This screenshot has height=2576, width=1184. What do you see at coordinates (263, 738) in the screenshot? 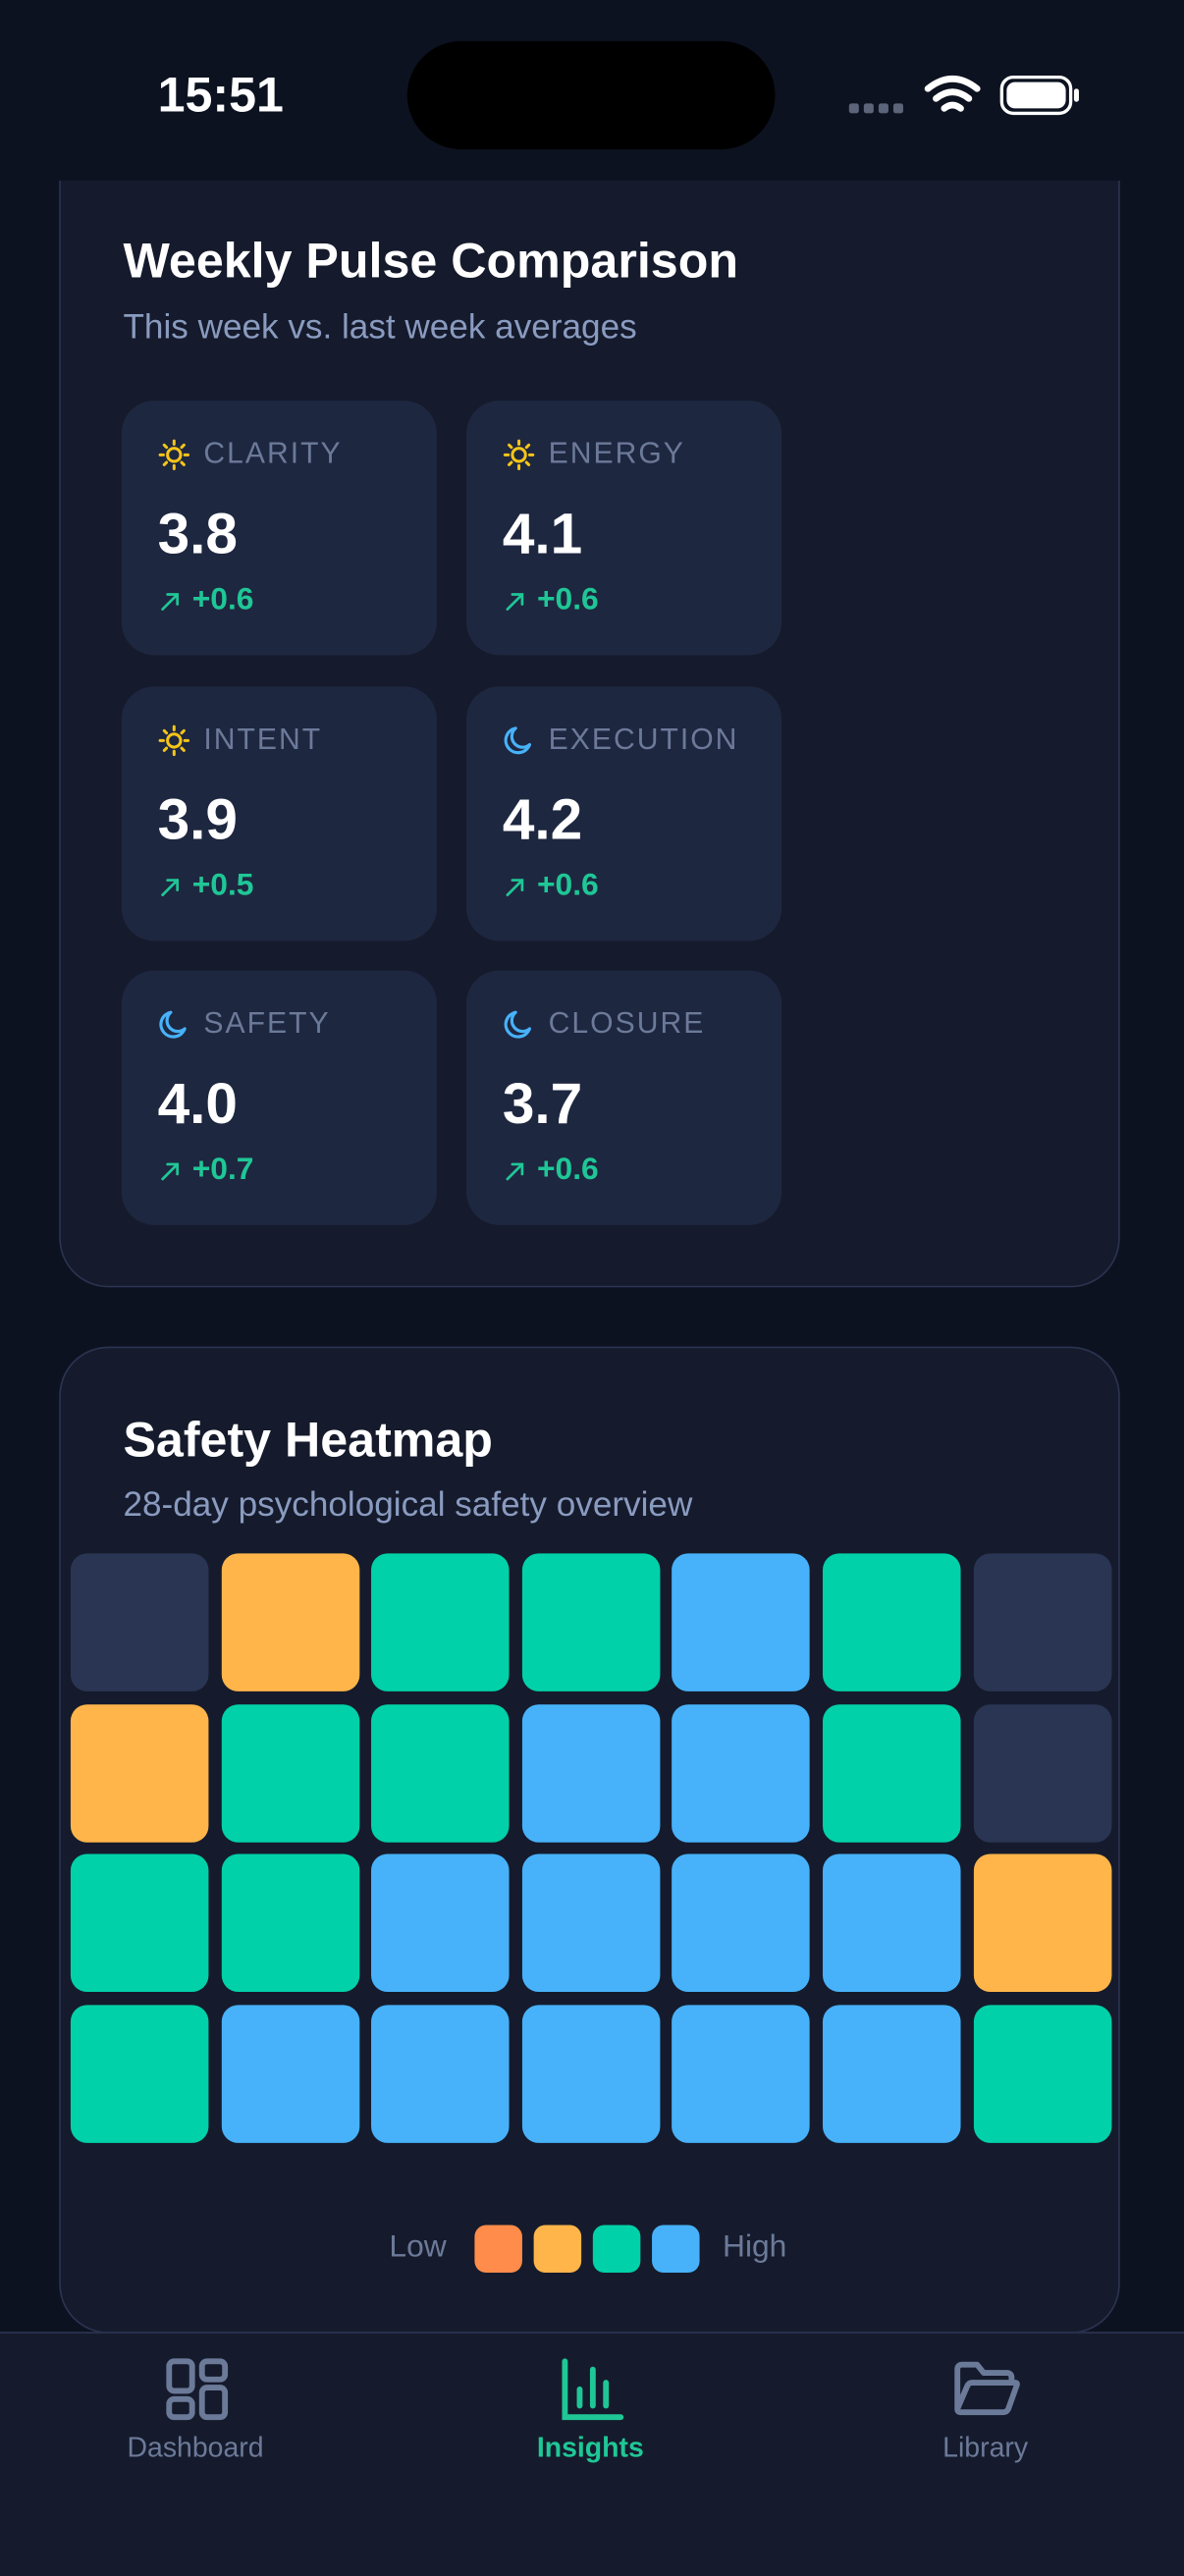
I see `metric-label: INTENT` at bounding box center [263, 738].